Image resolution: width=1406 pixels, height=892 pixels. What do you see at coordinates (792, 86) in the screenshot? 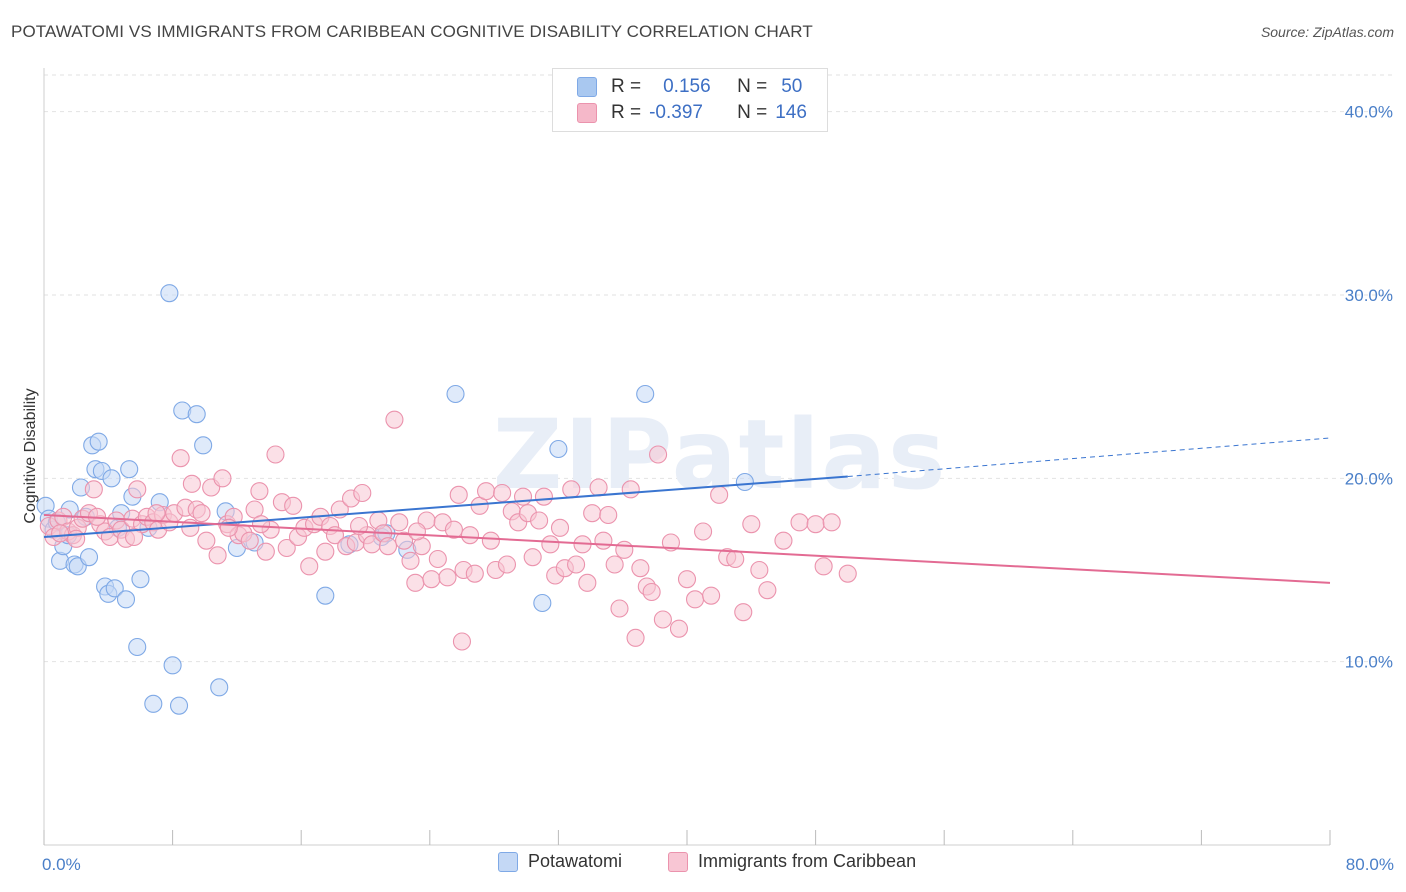
I see `n-value: 50` at bounding box center [792, 86].